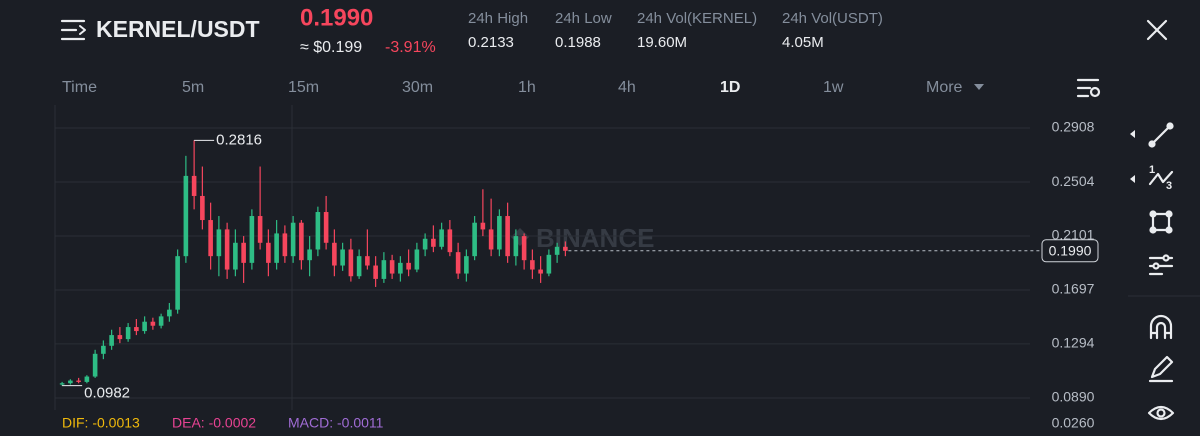 This screenshot has width=1200, height=436. I want to click on interval-tab: 30m, so click(417, 87).